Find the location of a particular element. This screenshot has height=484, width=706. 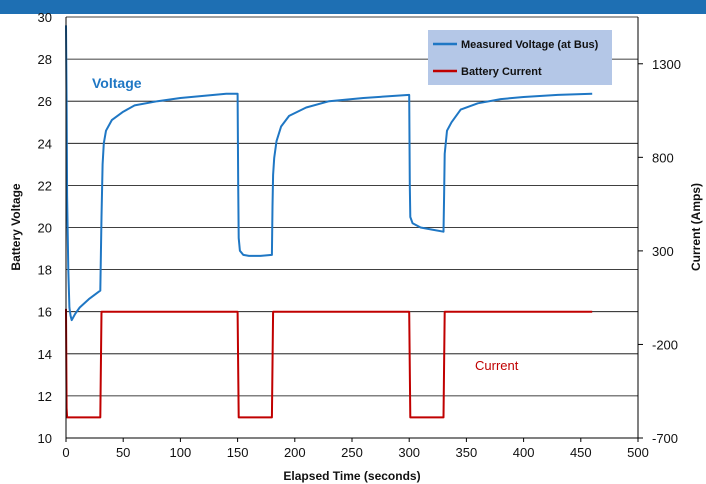

legend-label-current: Battery Current is located at coordinates (501, 72).